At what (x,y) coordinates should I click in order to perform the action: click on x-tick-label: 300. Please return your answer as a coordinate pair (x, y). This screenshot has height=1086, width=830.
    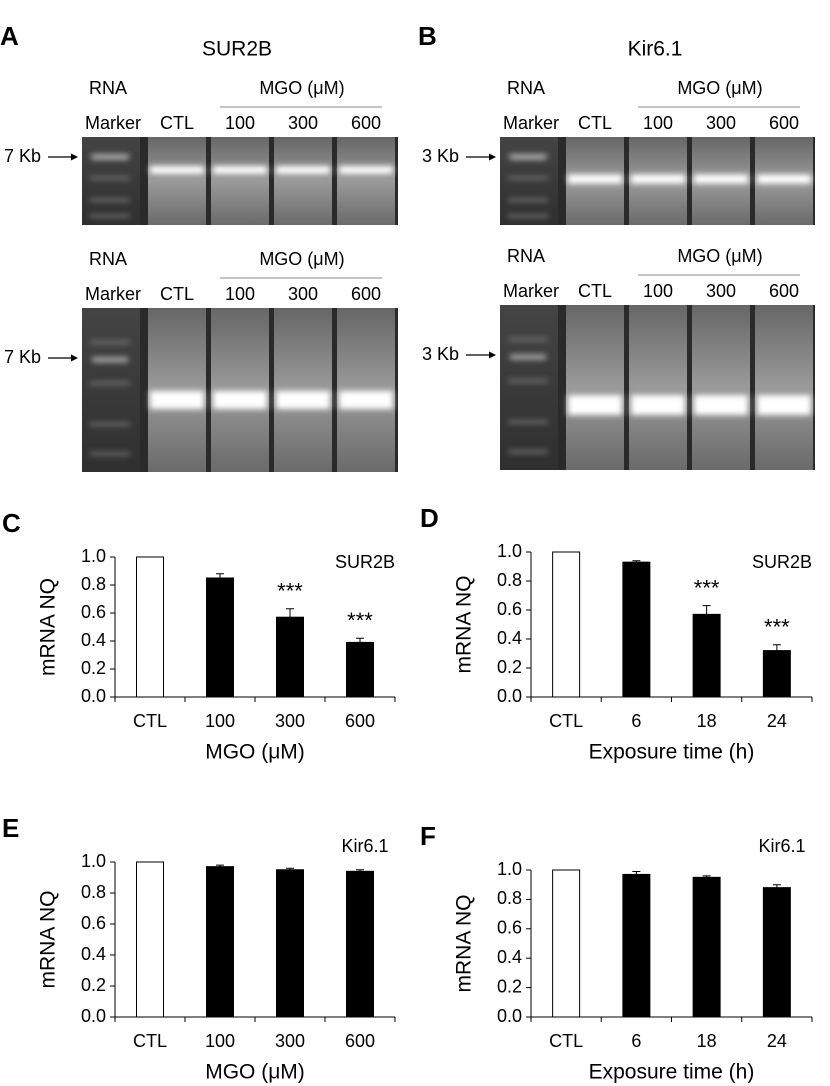
    Looking at the image, I should click on (290, 721).